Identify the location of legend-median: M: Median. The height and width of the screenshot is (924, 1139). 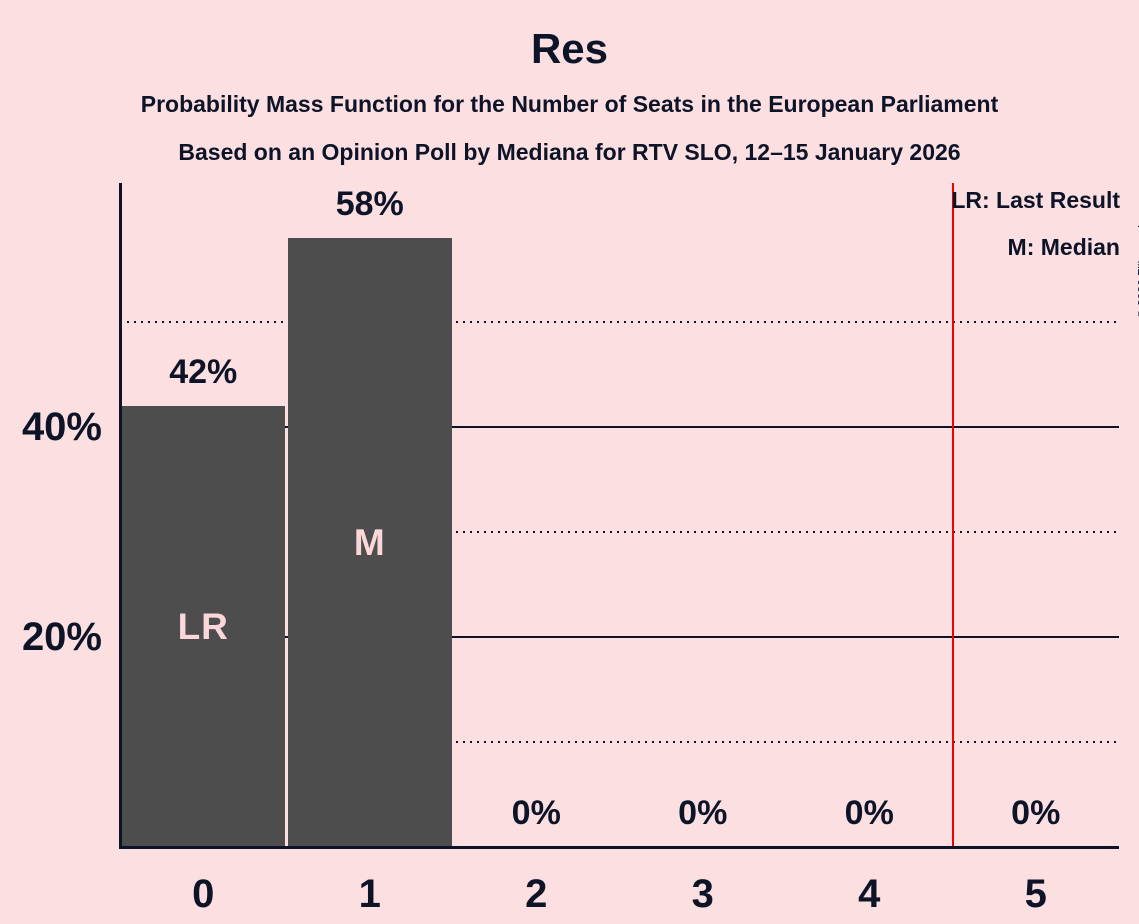
(1063, 247).